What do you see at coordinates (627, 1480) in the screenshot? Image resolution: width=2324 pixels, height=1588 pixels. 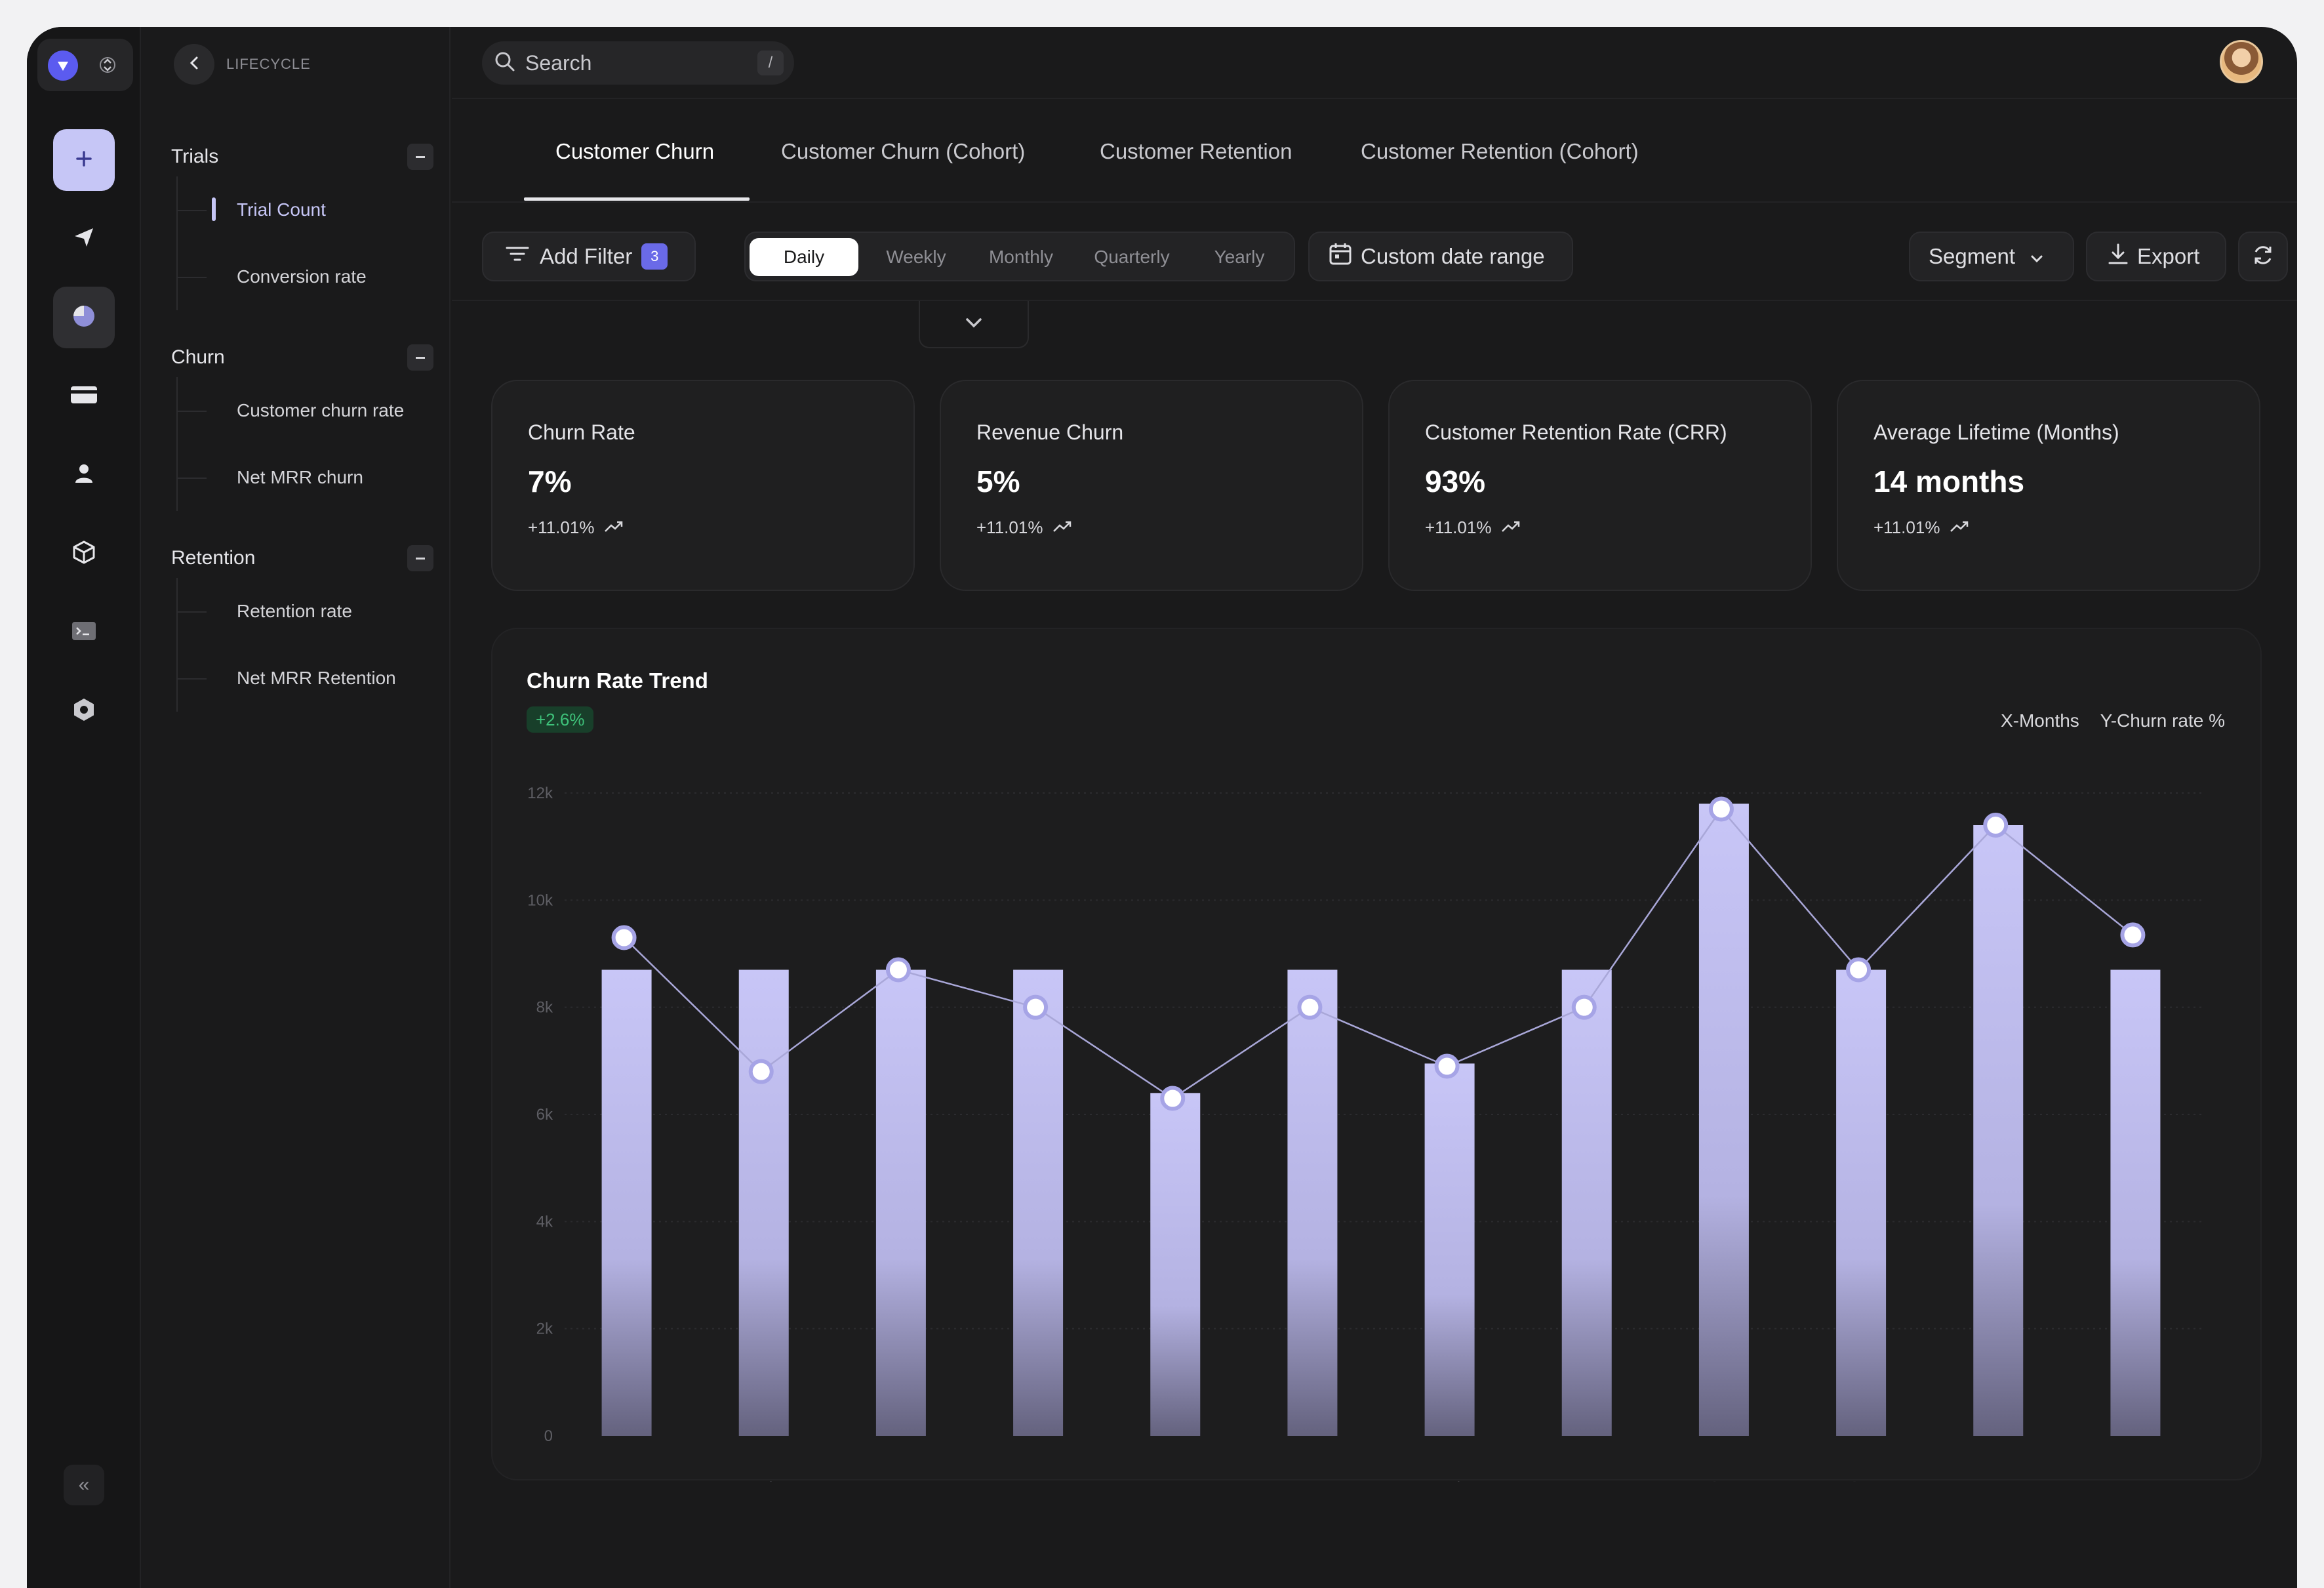 I see `x-tick-label: Jan` at bounding box center [627, 1480].